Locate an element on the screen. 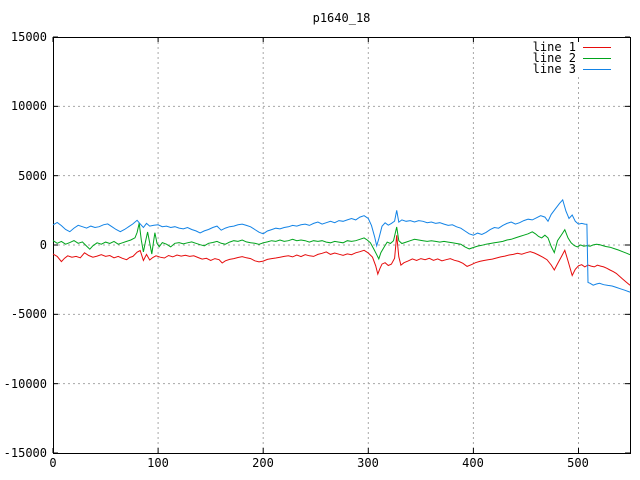  page-title: p1640_18 is located at coordinates (341, 18).